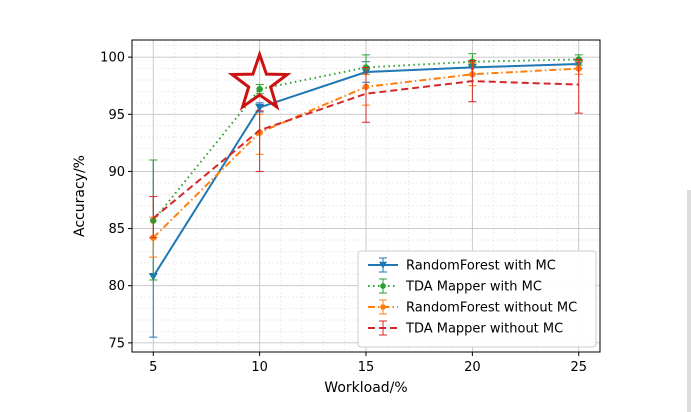 This screenshot has width=691, height=412. What do you see at coordinates (473, 287) in the screenshot?
I see `legend-label: TDA Mapper with MC` at bounding box center [473, 287].